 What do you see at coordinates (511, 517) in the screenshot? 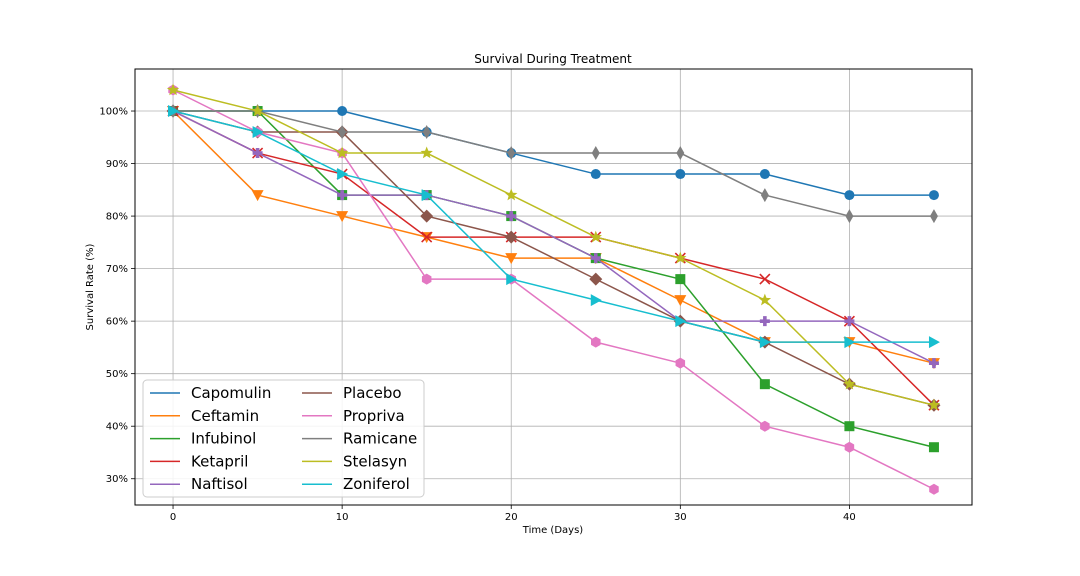
I see `x-tick-label: 20` at bounding box center [511, 517].